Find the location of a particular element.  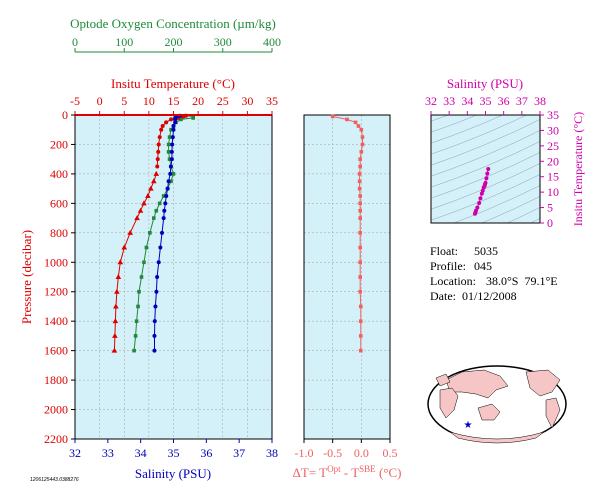

ts-x-tick-label: 34 is located at coordinates (467, 101).